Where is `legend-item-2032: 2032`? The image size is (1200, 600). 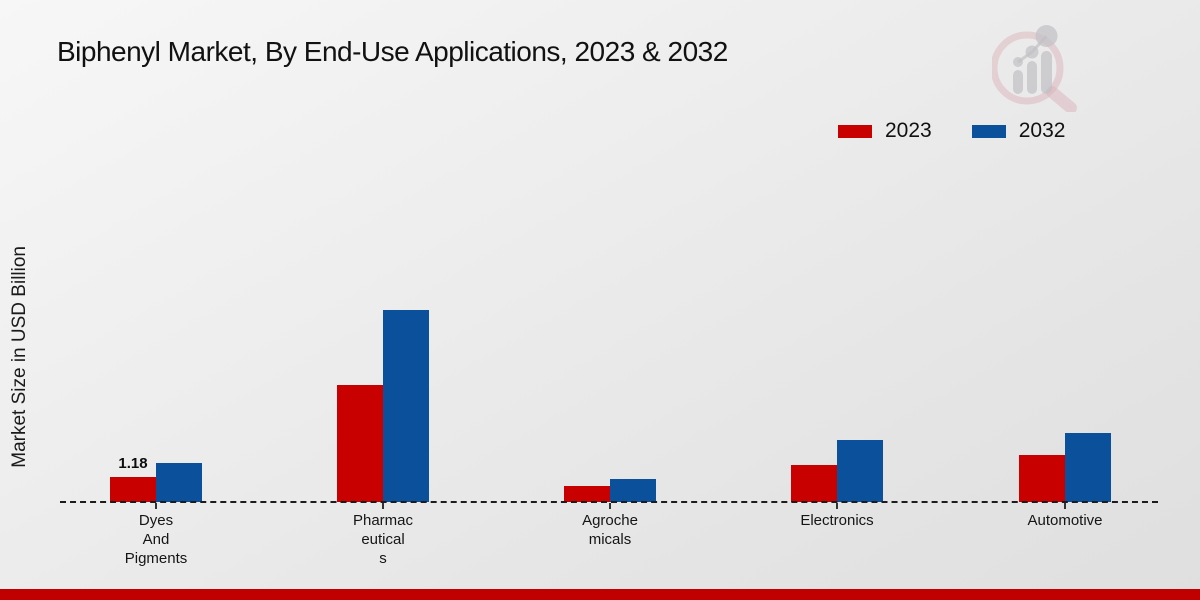
legend-item-2032: 2032 is located at coordinates (1018, 131).